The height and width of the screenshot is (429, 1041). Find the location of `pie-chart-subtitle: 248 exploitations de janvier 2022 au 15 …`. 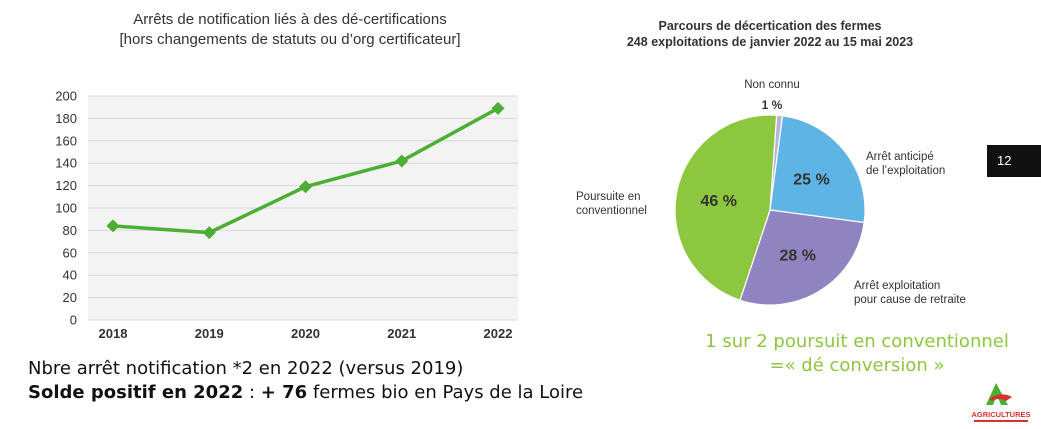

pie-chart-subtitle: 248 exploitations de janvier 2022 au 15 … is located at coordinates (770, 42).